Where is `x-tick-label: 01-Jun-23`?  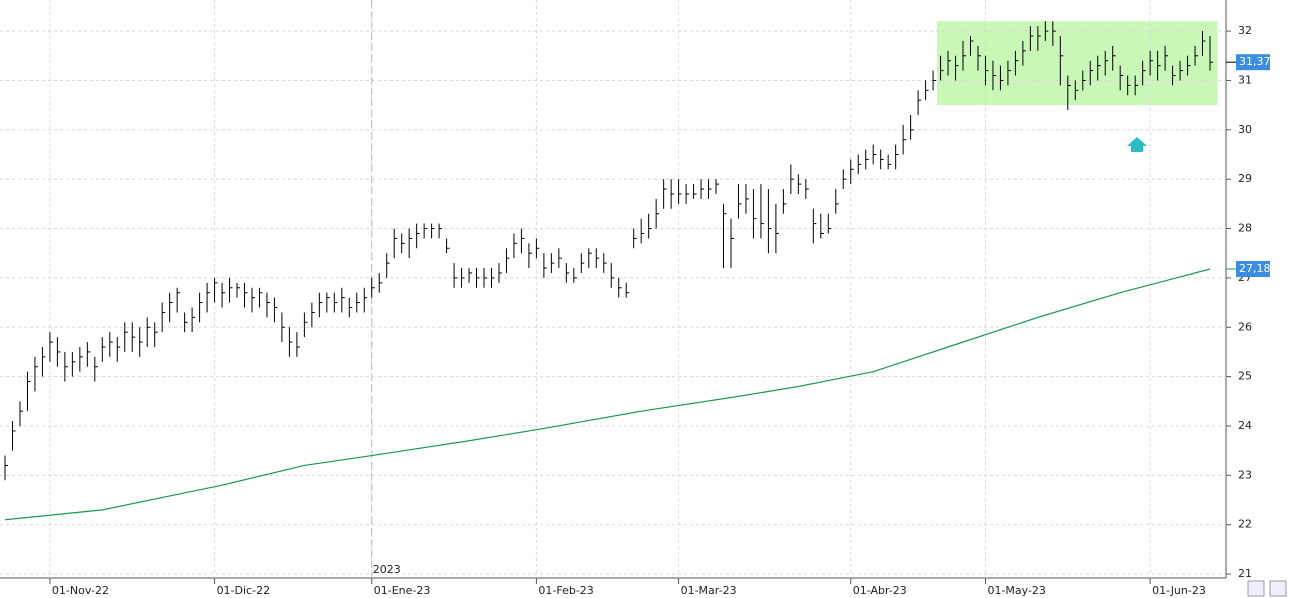 x-tick-label: 01-Jun-23 is located at coordinates (1179, 590).